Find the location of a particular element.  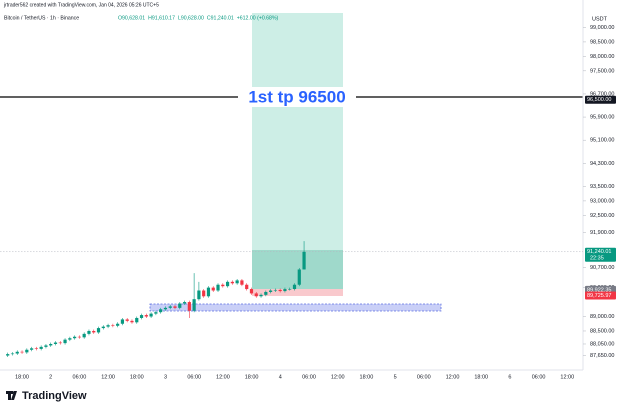

ohlc-value: L90,628.00 is located at coordinates (191, 18).